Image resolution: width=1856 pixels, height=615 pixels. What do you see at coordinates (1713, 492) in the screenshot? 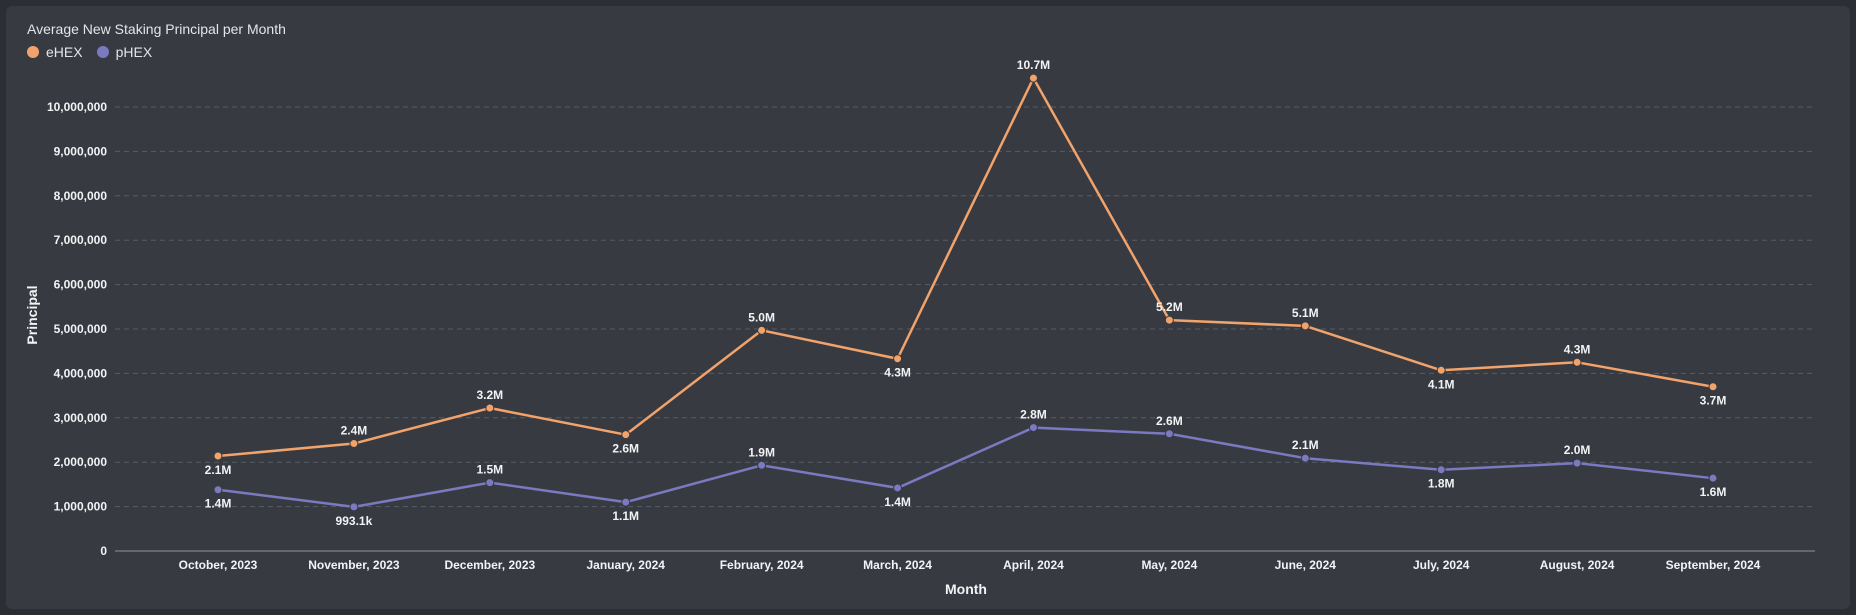
I see `data-label: 1.6M` at bounding box center [1713, 492].